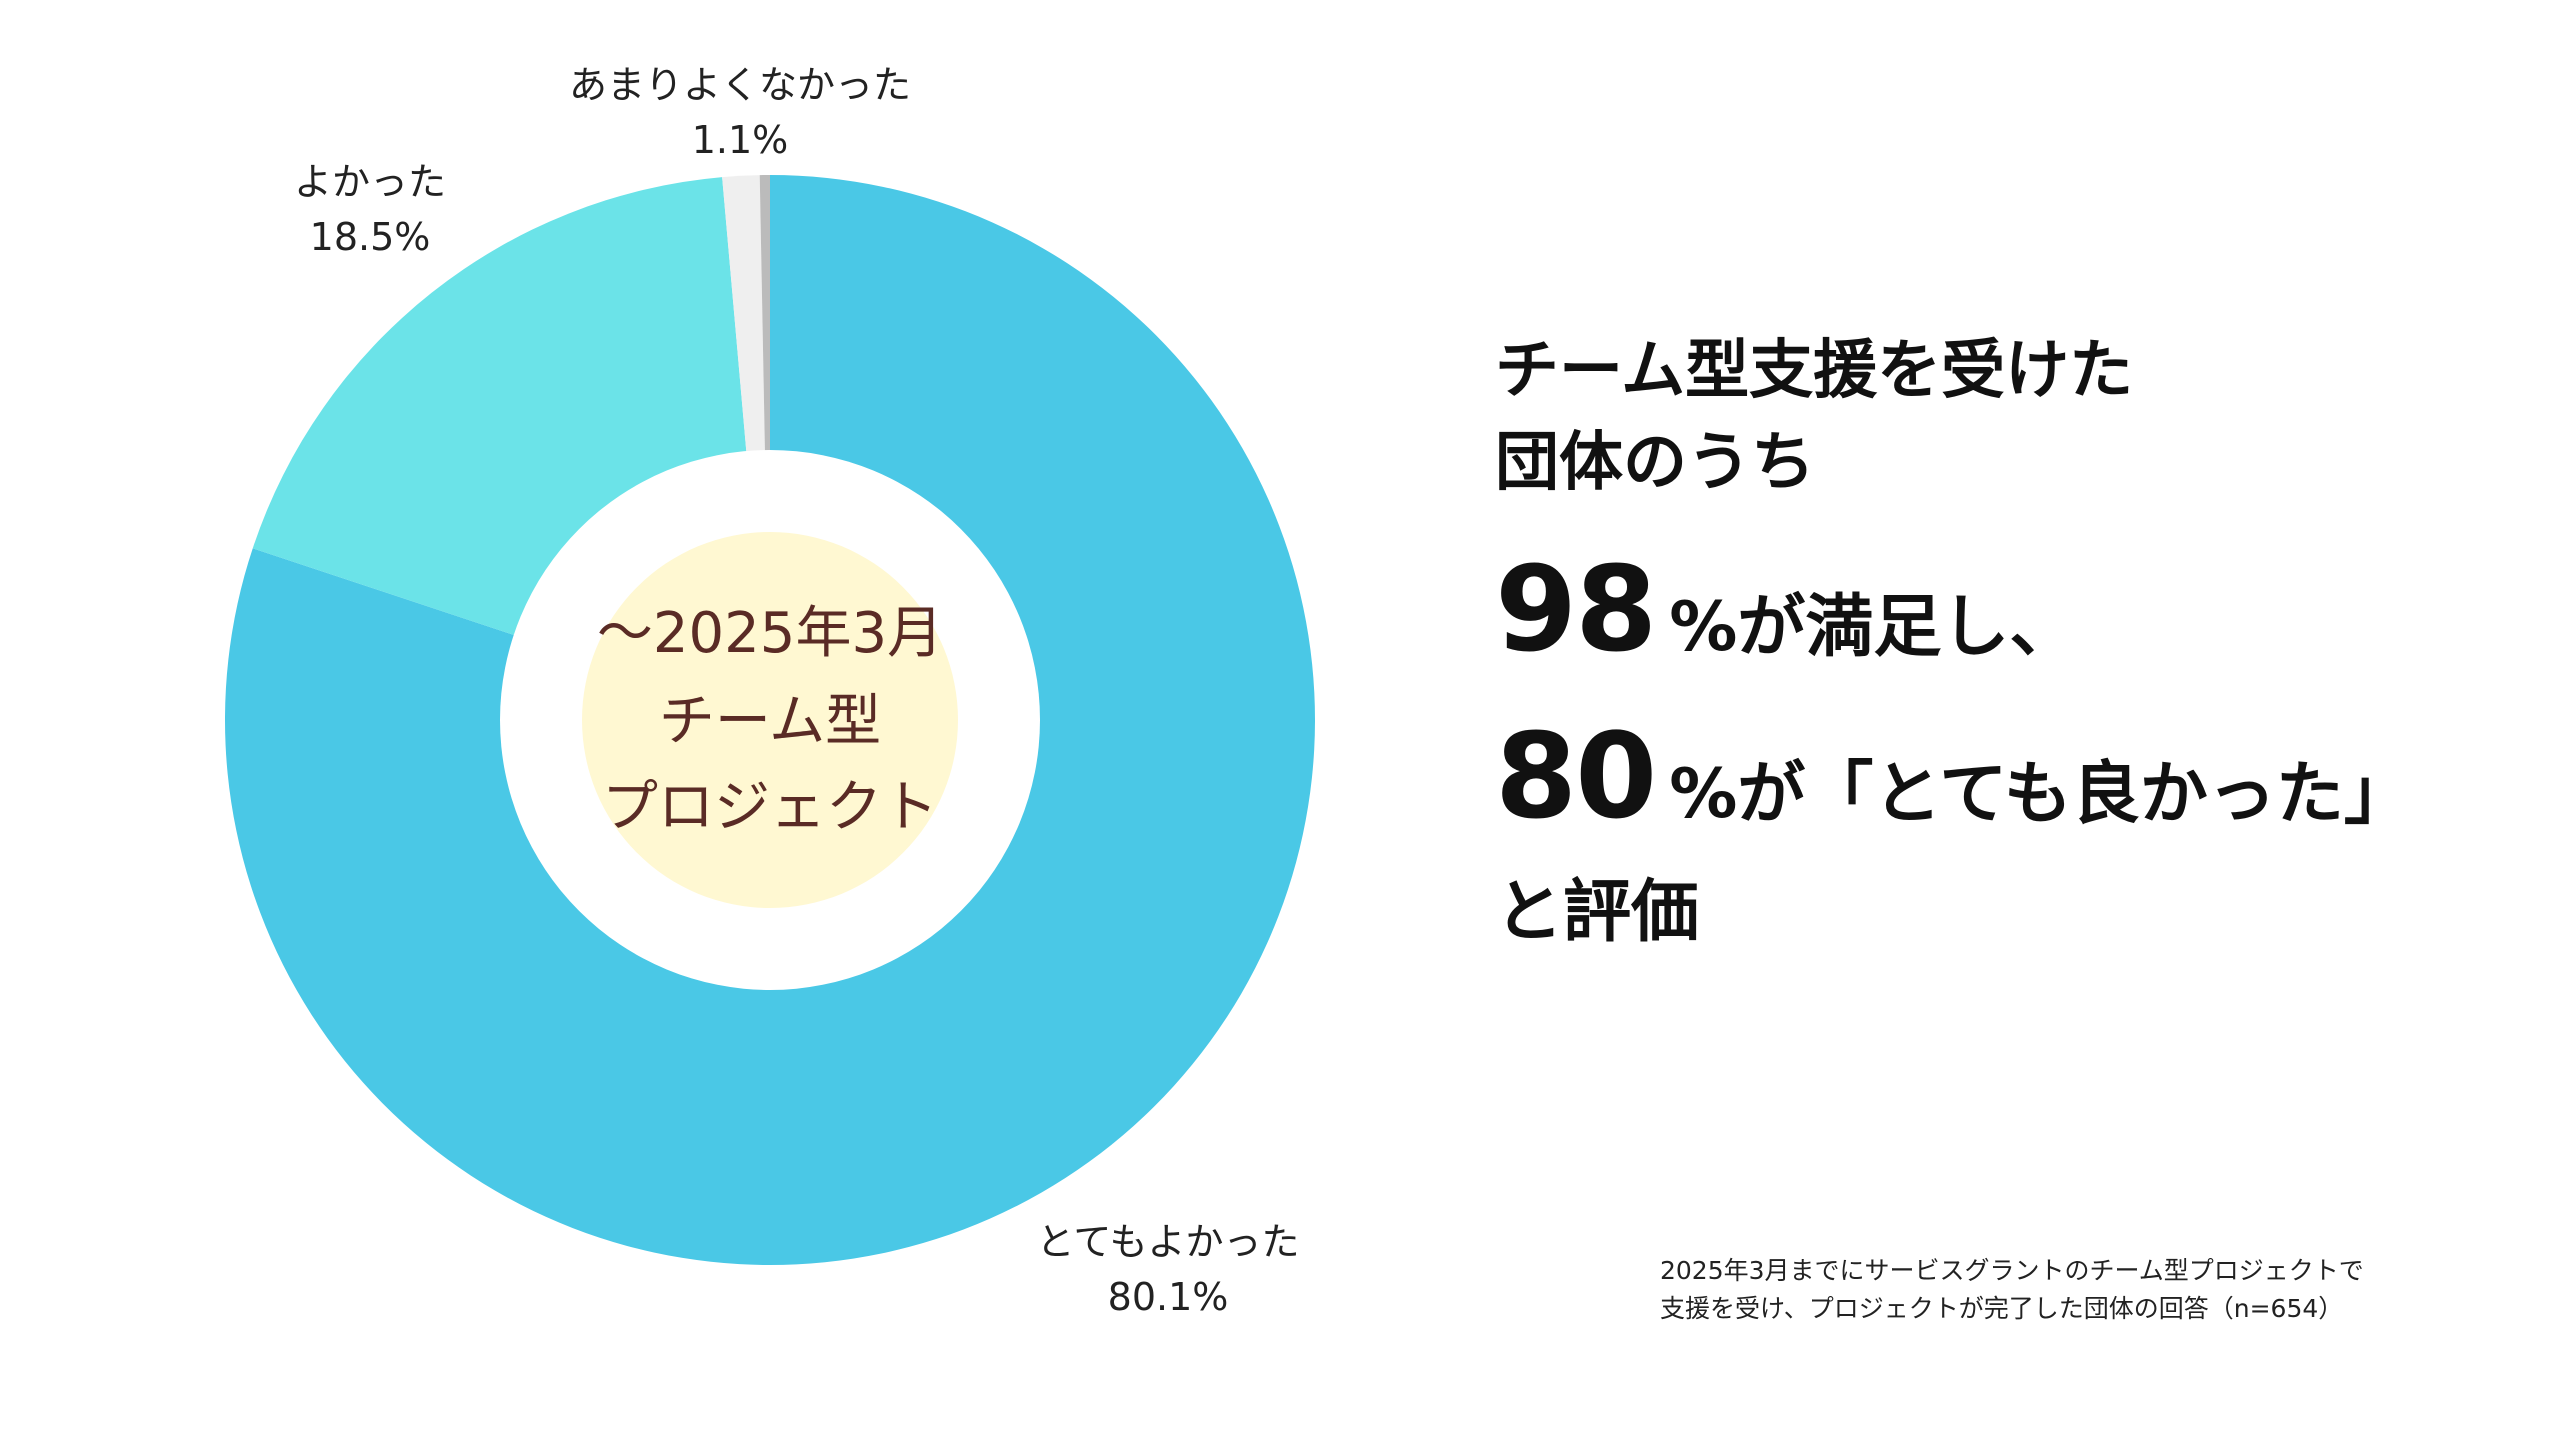  I want to click on footnote-line-1: 2025年3月までにサービスグラントのチーム型プロジェクトで, so click(2012, 1270).